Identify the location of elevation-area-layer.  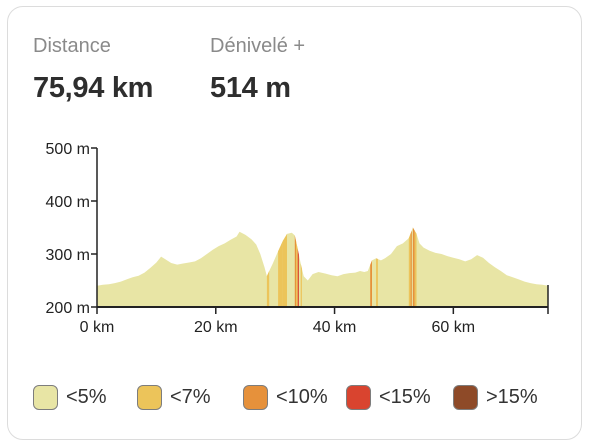
(322, 267).